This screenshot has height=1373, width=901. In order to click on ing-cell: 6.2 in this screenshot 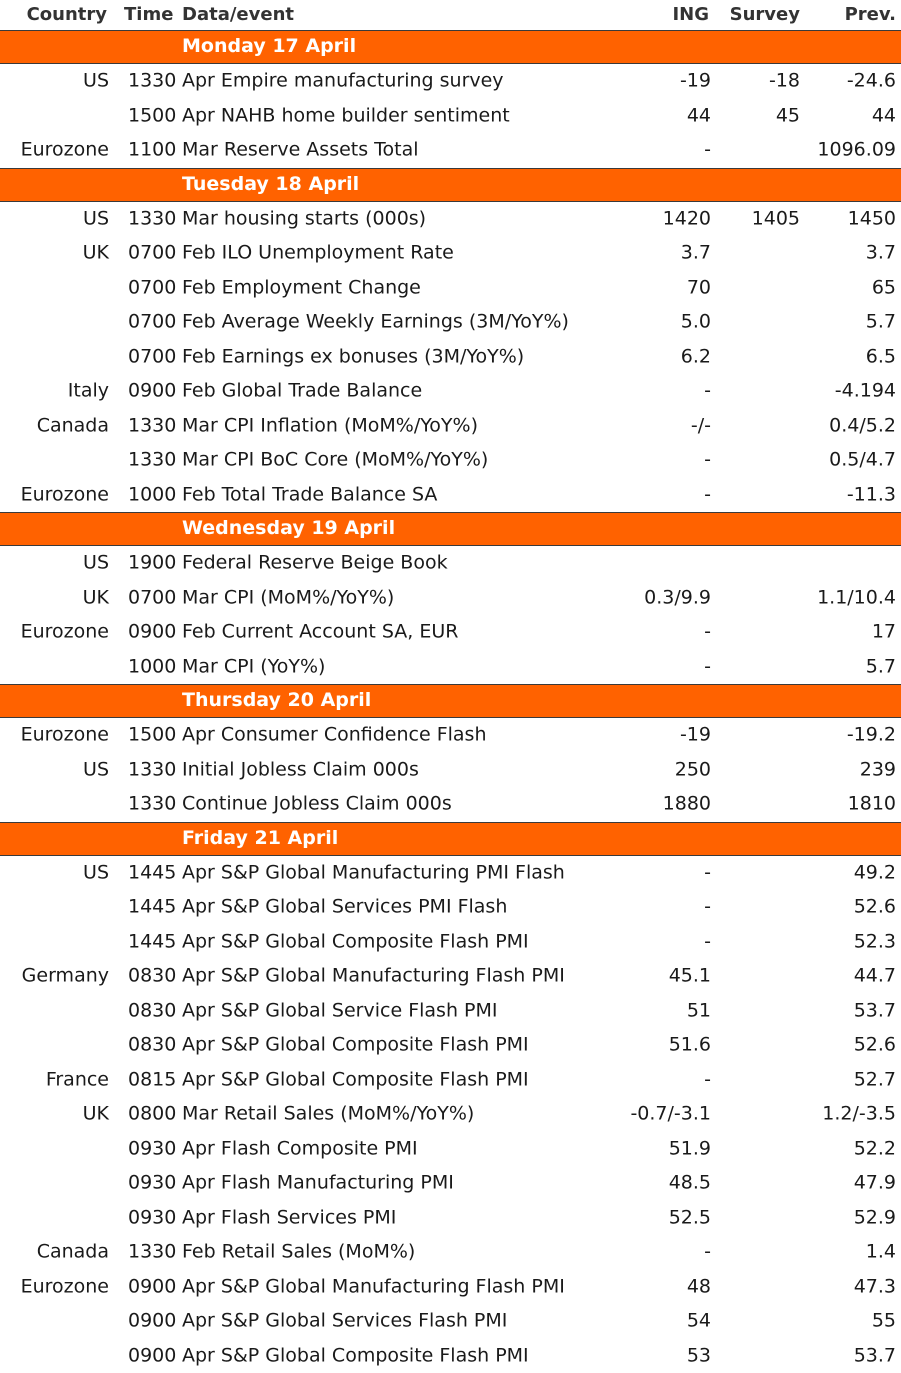, I will do `click(696, 356)`.